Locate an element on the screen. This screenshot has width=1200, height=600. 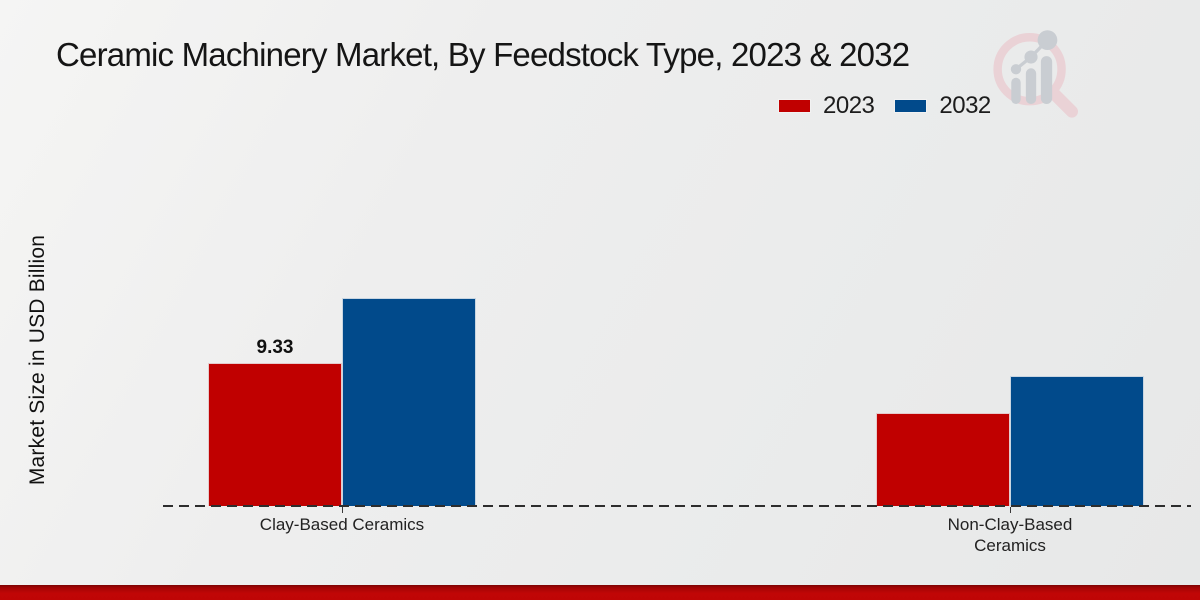
legend: 2023 2032 is located at coordinates (884, 106).